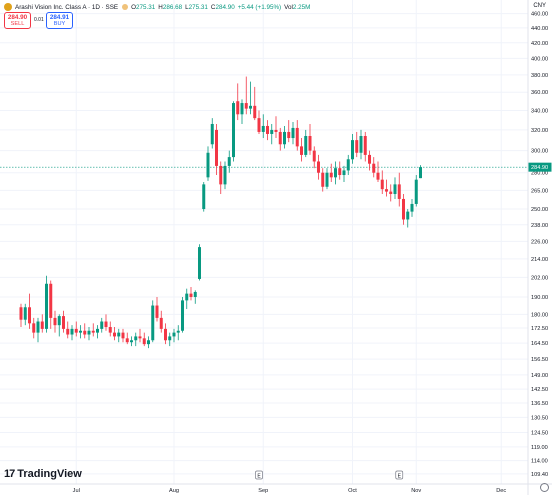 This screenshot has width=552, height=500. Describe the element at coordinates (539, 6) in the screenshot. I see `currency-label: CNY` at that location.